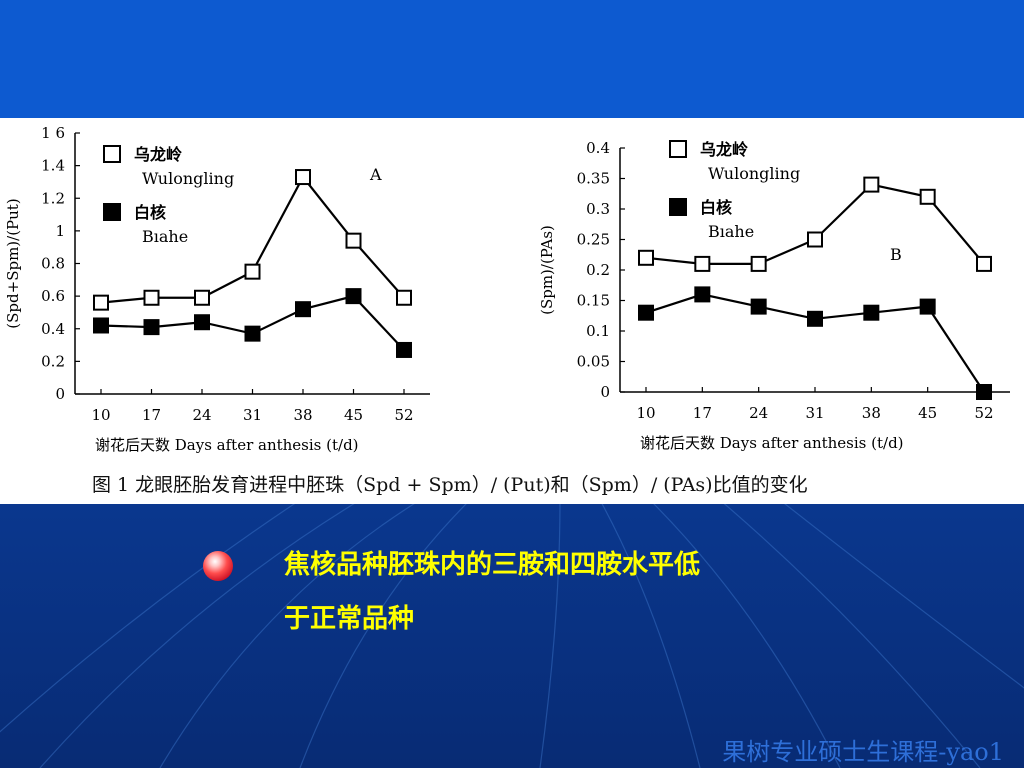 Image resolution: width=1024 pixels, height=768 pixels. Describe the element at coordinates (593, 179) in the screenshot. I see `y-tick-label: 0.35` at that location.